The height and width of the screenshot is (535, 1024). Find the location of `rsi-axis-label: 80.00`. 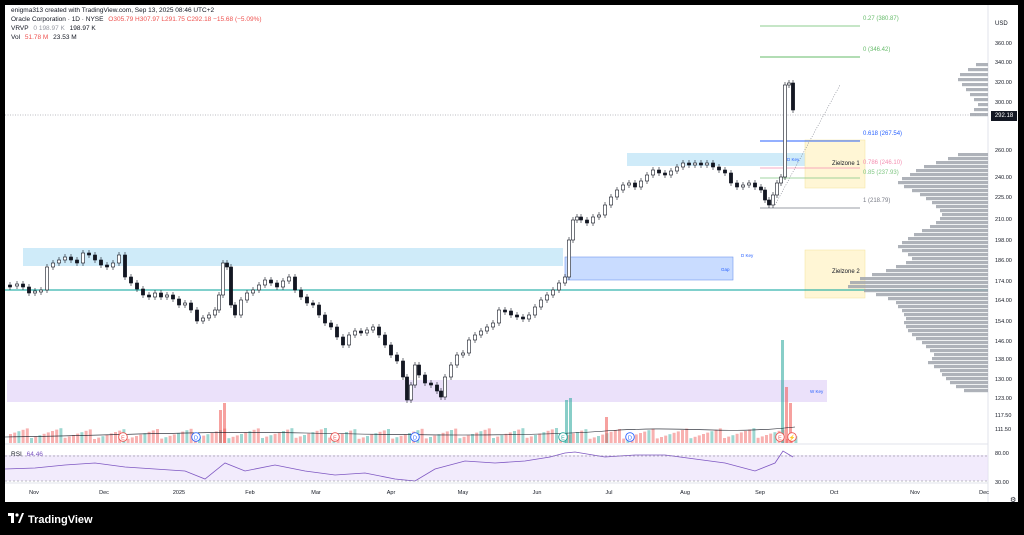

rsi-axis-label: 80.00 is located at coordinates (1002, 454).